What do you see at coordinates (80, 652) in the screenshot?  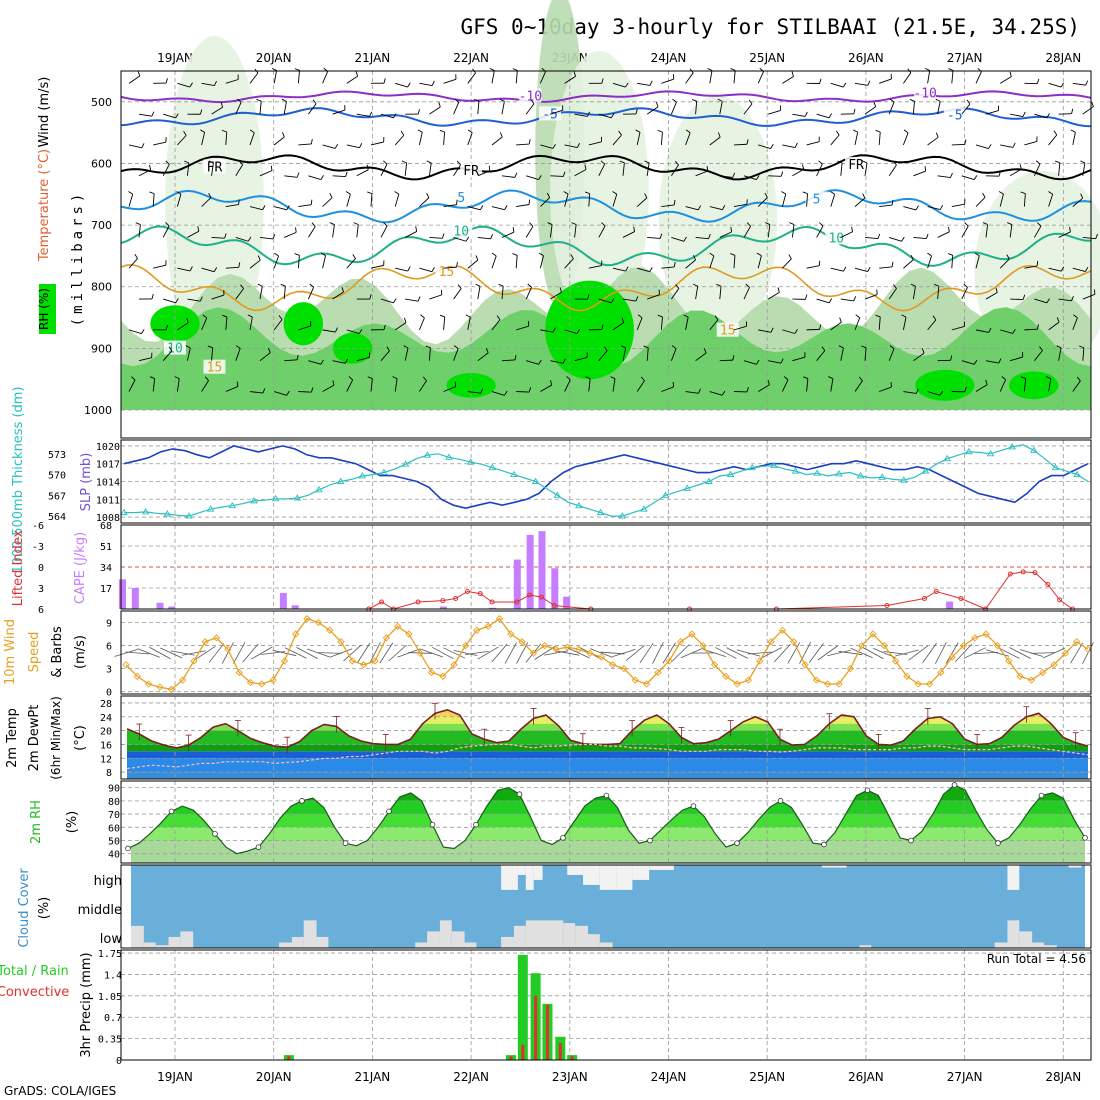 I see `wind-unit-label: (m/s)` at bounding box center [80, 652].